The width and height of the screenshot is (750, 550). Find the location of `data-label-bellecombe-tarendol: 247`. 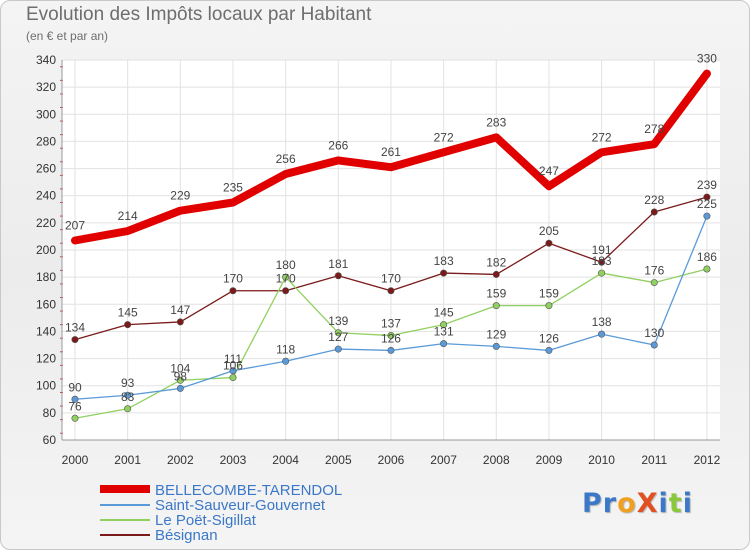

data-label-bellecombe-tarendol: 247 is located at coordinates (549, 171).